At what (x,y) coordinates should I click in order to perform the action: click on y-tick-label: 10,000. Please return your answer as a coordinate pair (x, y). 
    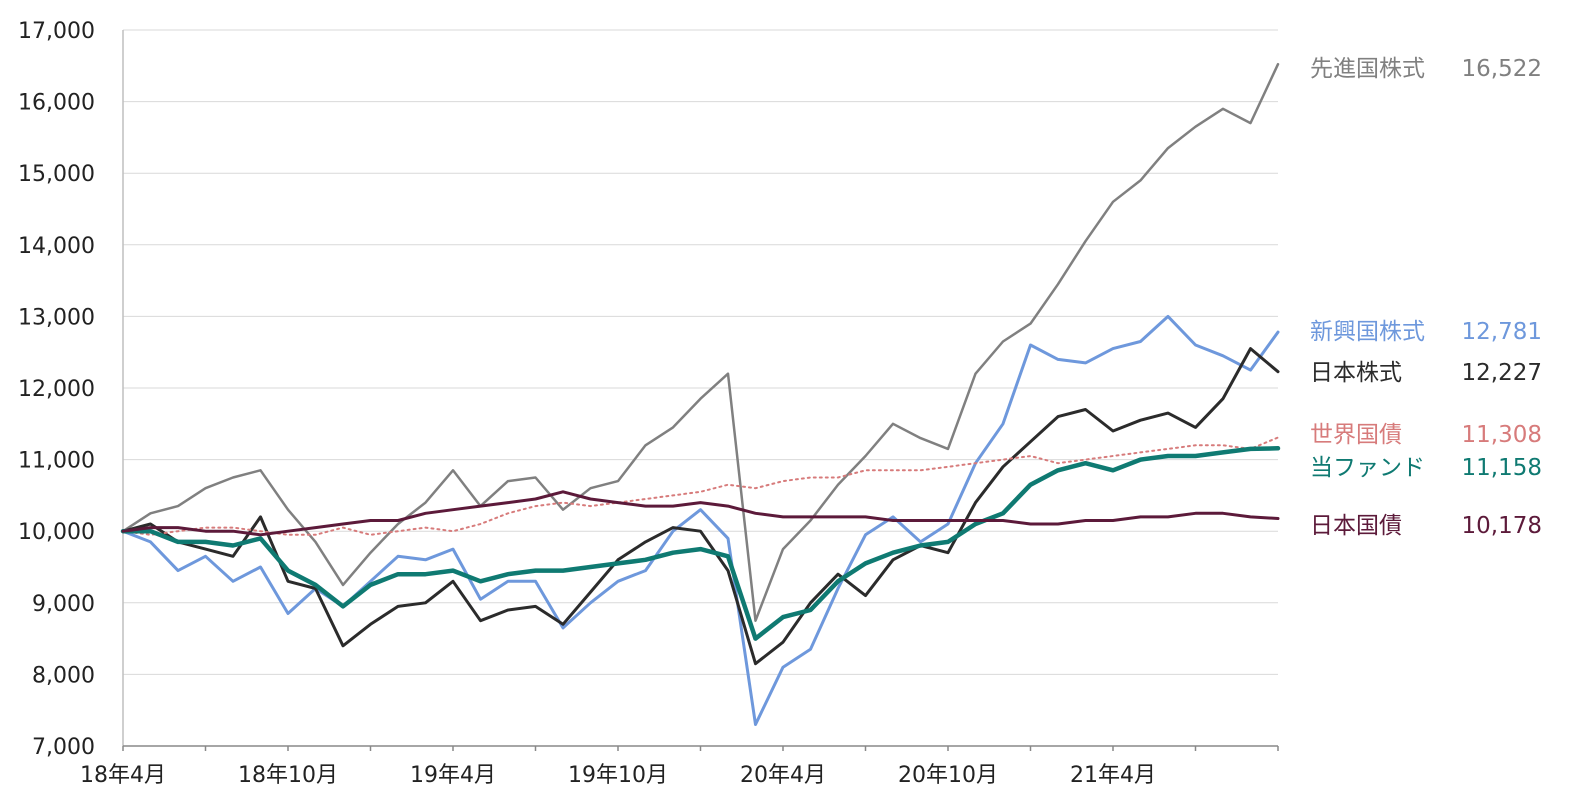
    Looking at the image, I should click on (56, 532).